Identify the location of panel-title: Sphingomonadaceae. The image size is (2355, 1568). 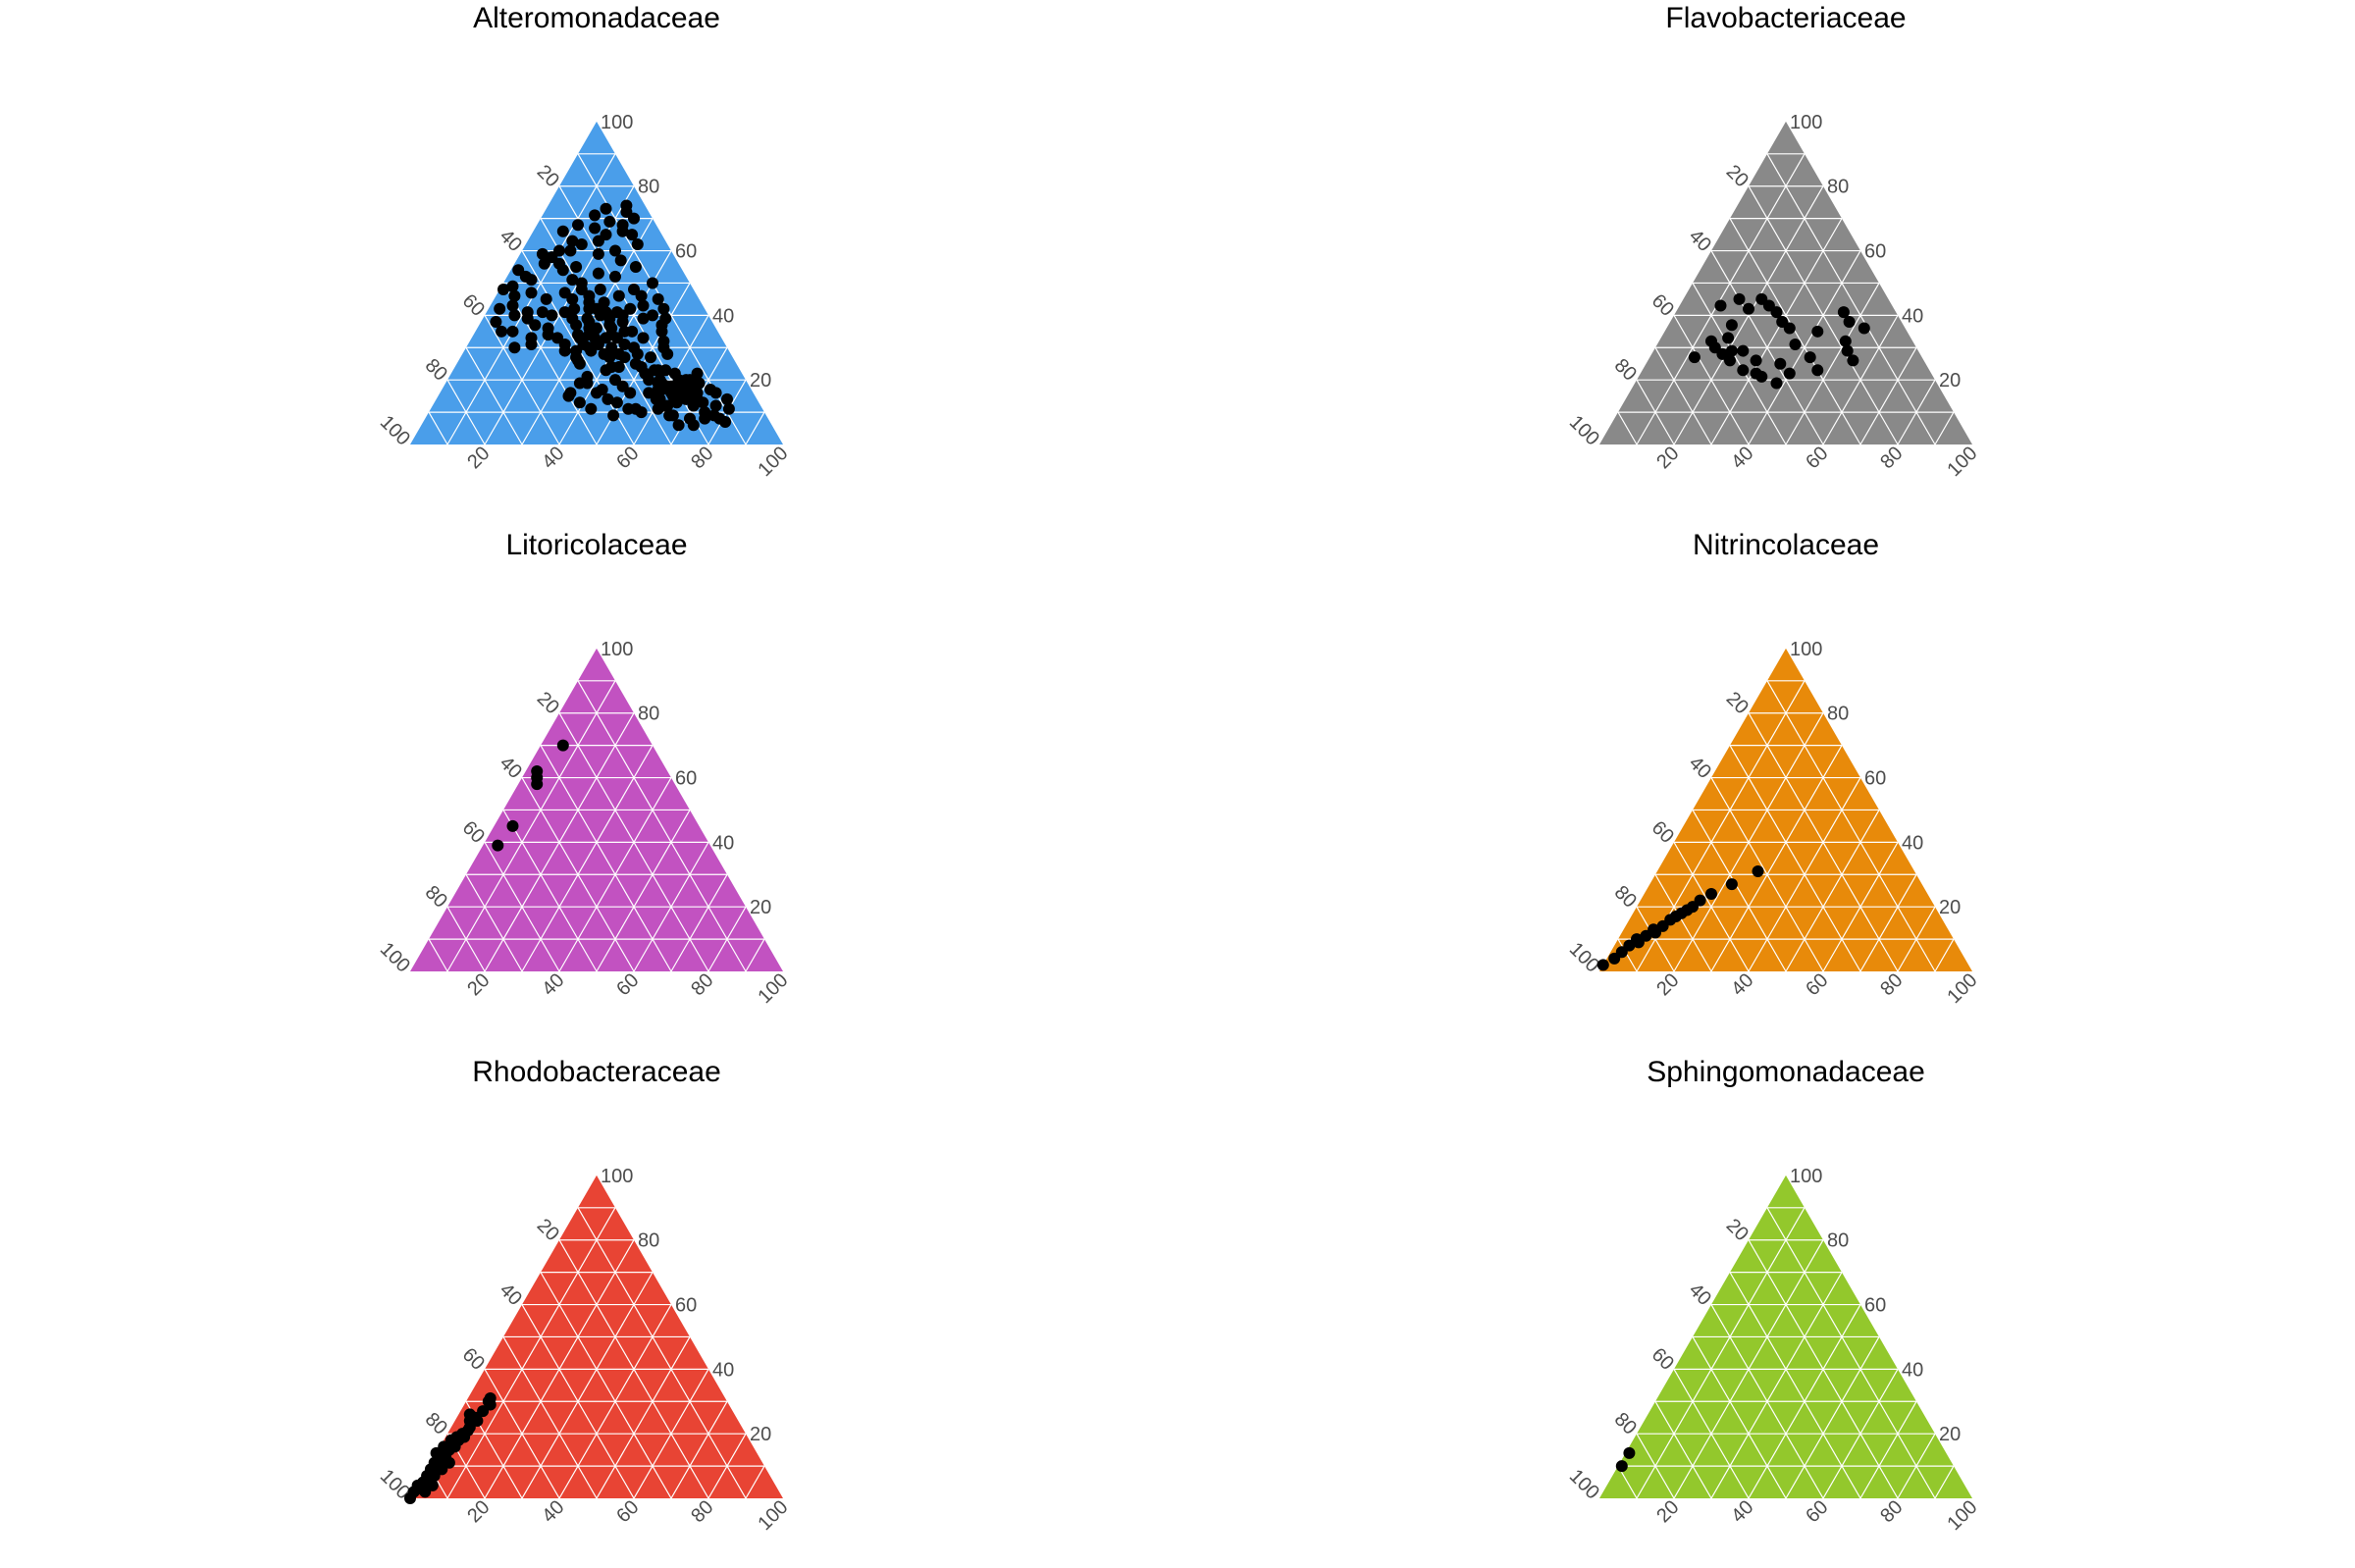
(1786, 1072).